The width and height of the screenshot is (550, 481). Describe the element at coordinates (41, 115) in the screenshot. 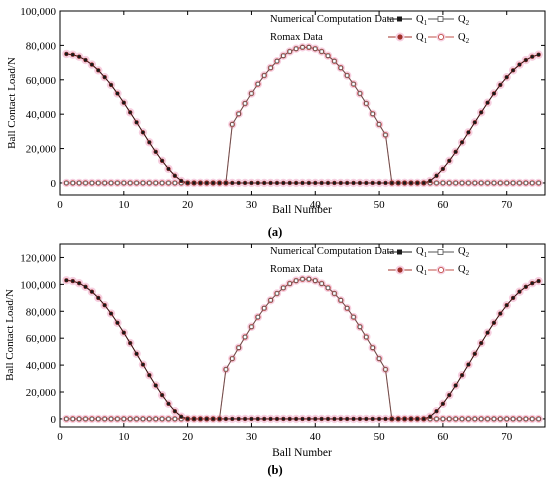

I see `y-tick-label: 40,000` at that location.